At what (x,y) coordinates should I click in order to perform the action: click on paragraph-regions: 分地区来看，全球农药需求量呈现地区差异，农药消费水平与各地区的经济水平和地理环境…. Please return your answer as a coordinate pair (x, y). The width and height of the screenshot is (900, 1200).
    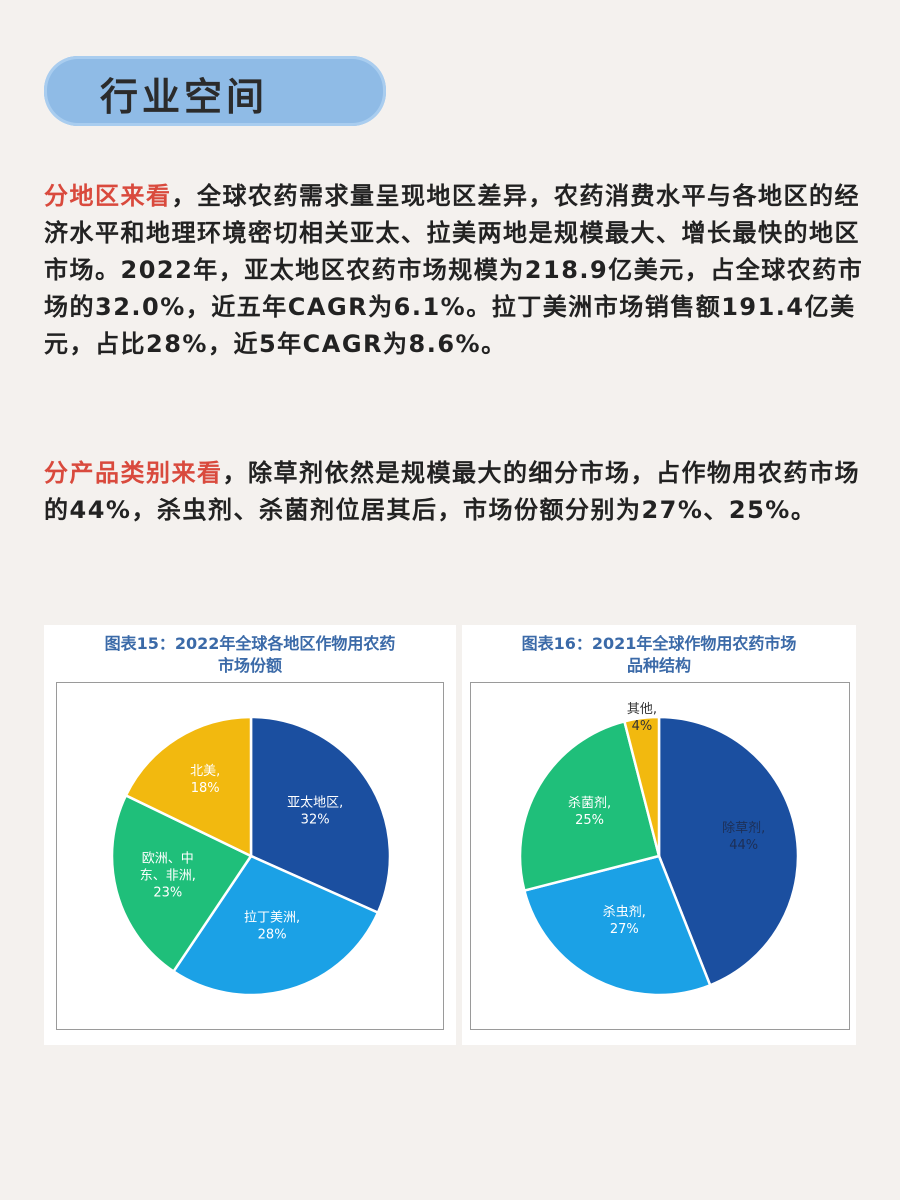
    Looking at the image, I should click on (454, 270).